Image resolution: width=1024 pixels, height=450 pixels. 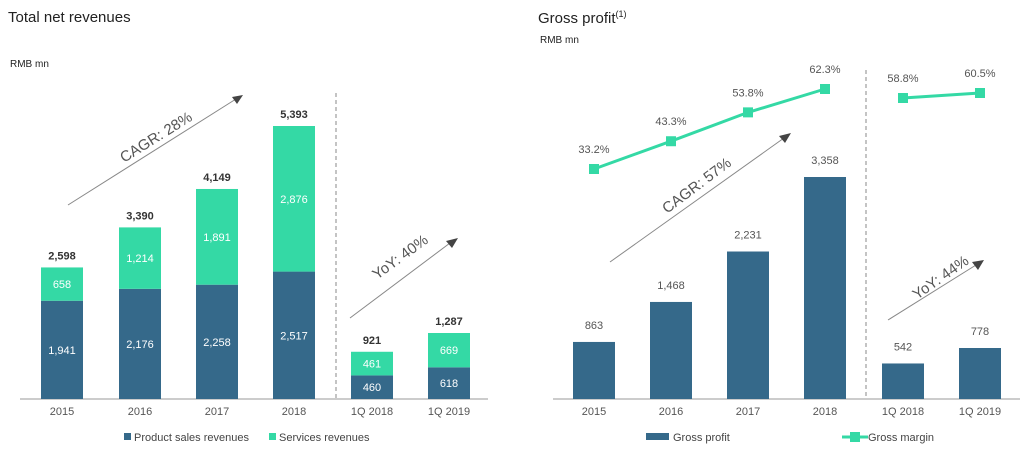 What do you see at coordinates (941, 95) in the screenshot?
I see `gross-margin-line-quarterly` at bounding box center [941, 95].